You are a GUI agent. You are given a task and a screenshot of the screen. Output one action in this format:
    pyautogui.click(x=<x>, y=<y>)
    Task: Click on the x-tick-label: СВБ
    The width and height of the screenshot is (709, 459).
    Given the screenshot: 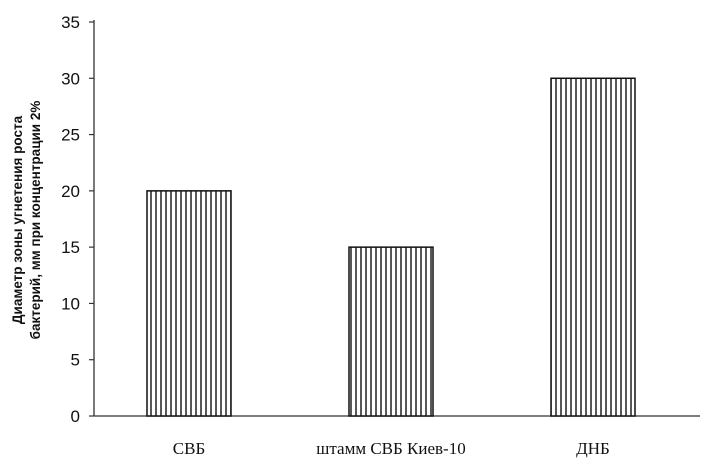 What is the action you would take?
    pyautogui.click(x=189, y=448)
    